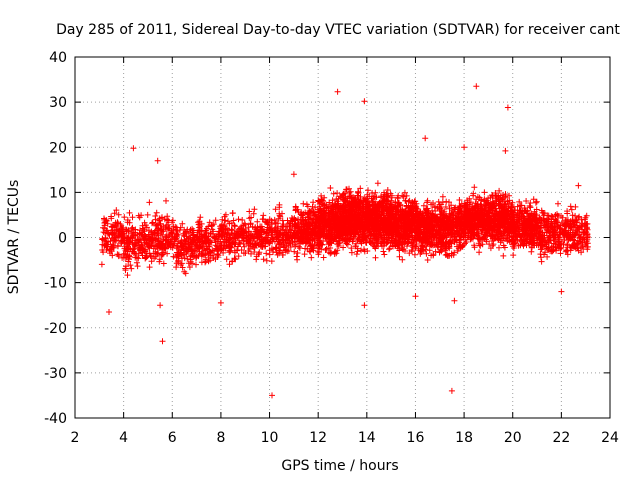  I want to click on x-tick-label: 16, so click(416, 438).